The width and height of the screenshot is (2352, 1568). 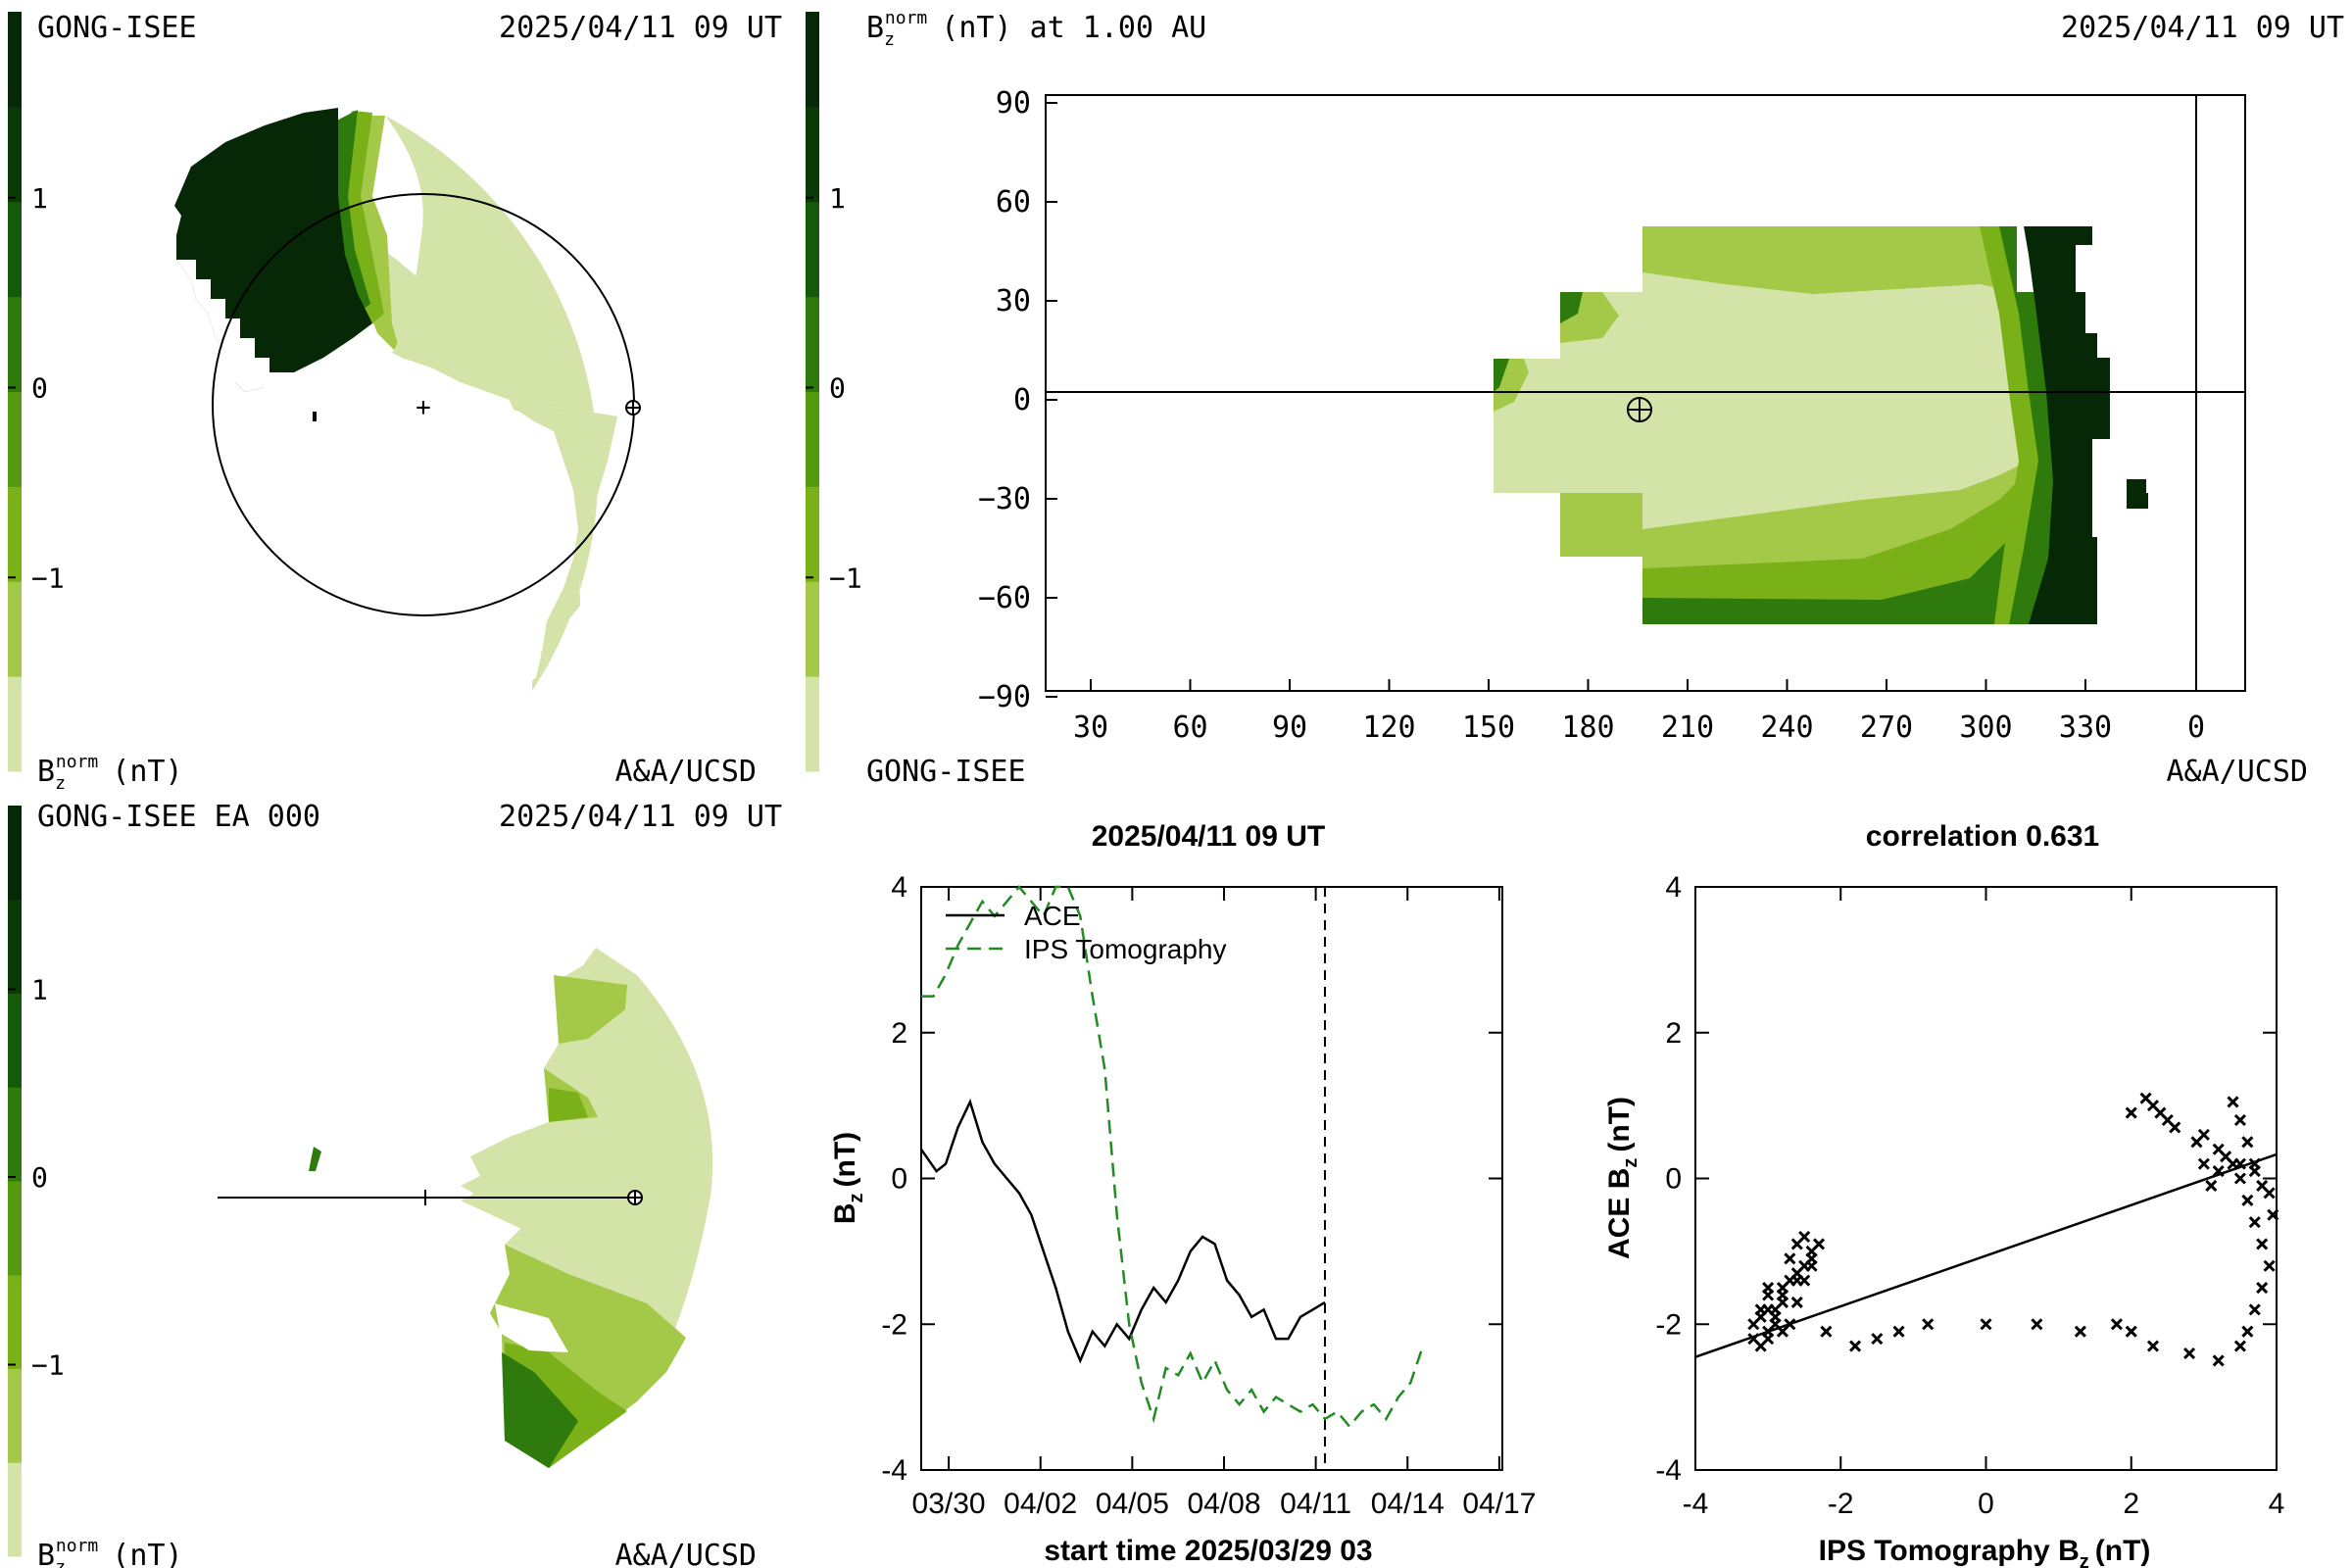 I want to click on scatter-ylabel: ACE Bz(nT), so click(x=1622, y=1178).